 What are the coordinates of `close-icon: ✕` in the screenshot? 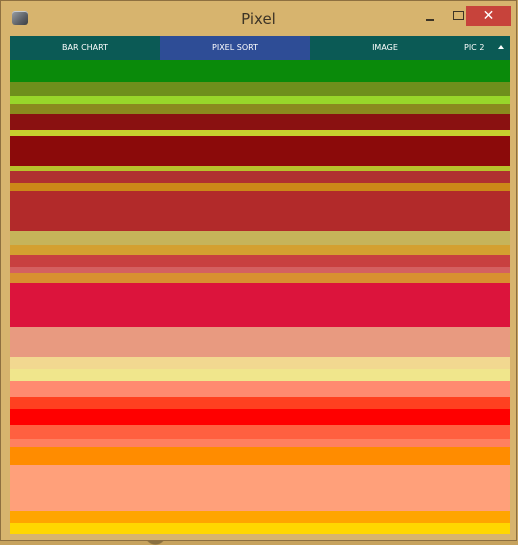 It's located at (488, 16).